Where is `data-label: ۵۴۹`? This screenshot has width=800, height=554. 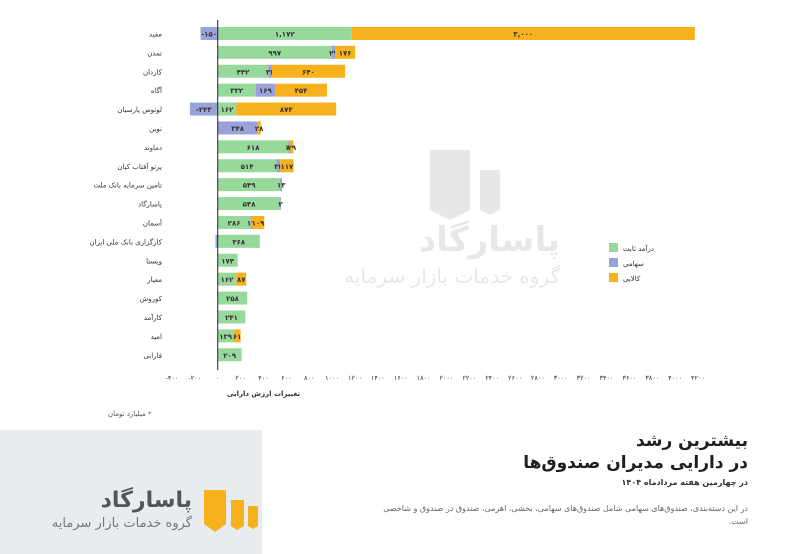 data-label: ۵۴۹ is located at coordinates (250, 186).